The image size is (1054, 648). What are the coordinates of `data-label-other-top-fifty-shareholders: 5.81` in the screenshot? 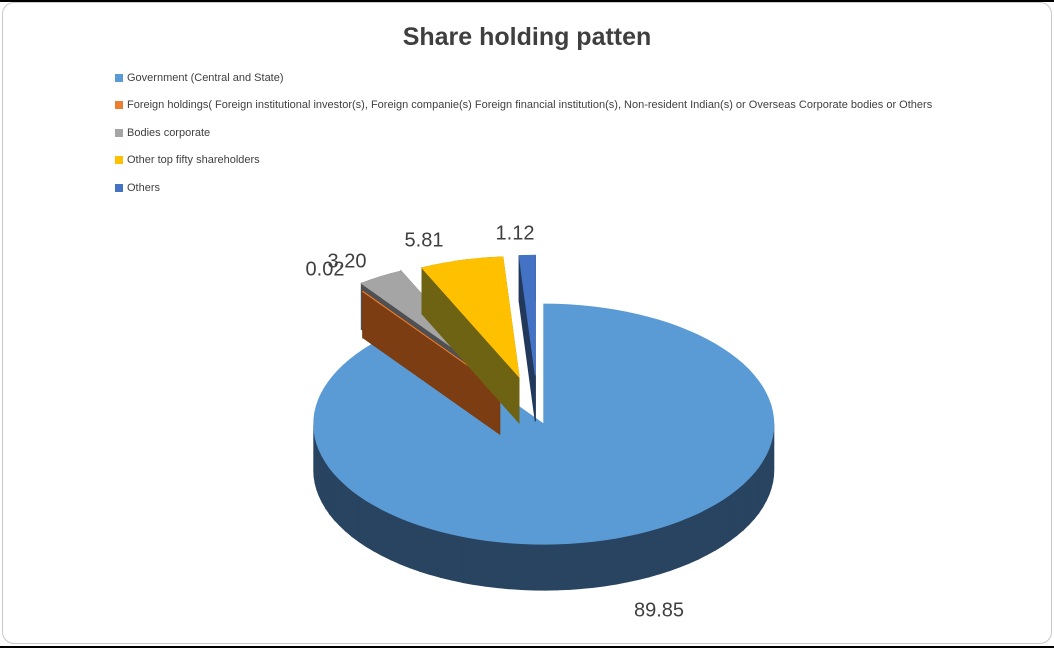 It's located at (424, 240).